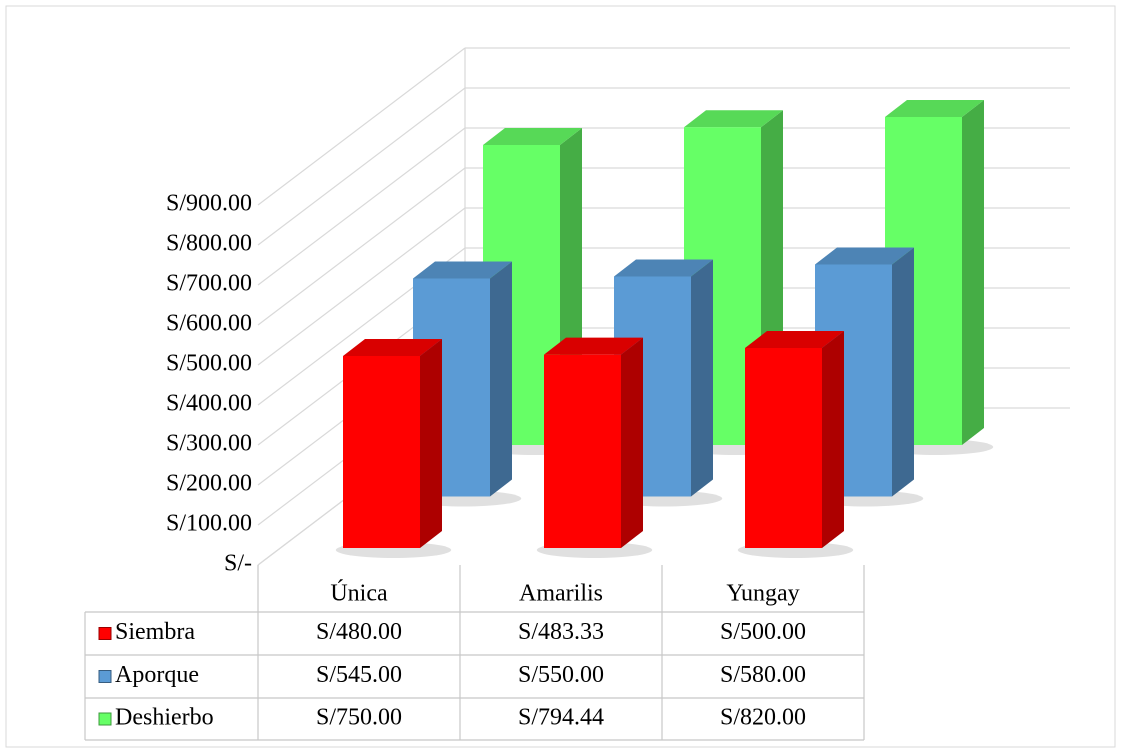 This screenshot has width=1121, height=753. I want to click on y-tick-label: S/600.00, so click(209, 324).